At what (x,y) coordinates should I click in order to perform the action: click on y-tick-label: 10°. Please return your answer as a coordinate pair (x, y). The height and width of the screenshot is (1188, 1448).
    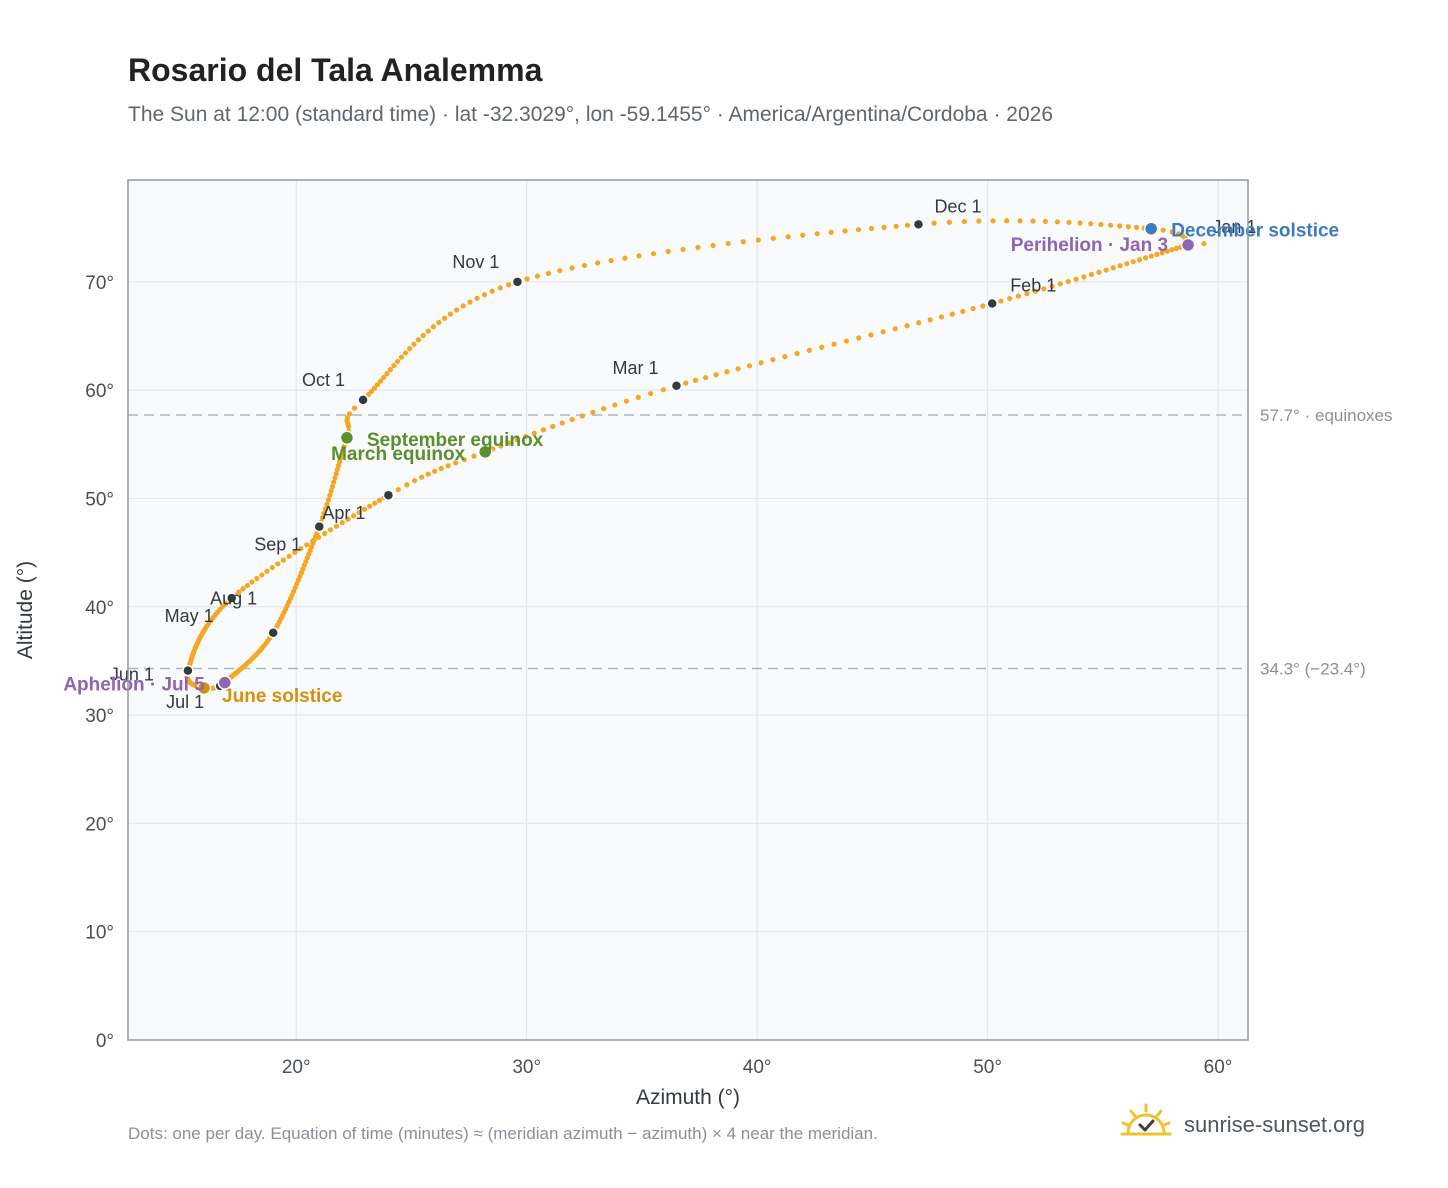
    Looking at the image, I should click on (99, 933).